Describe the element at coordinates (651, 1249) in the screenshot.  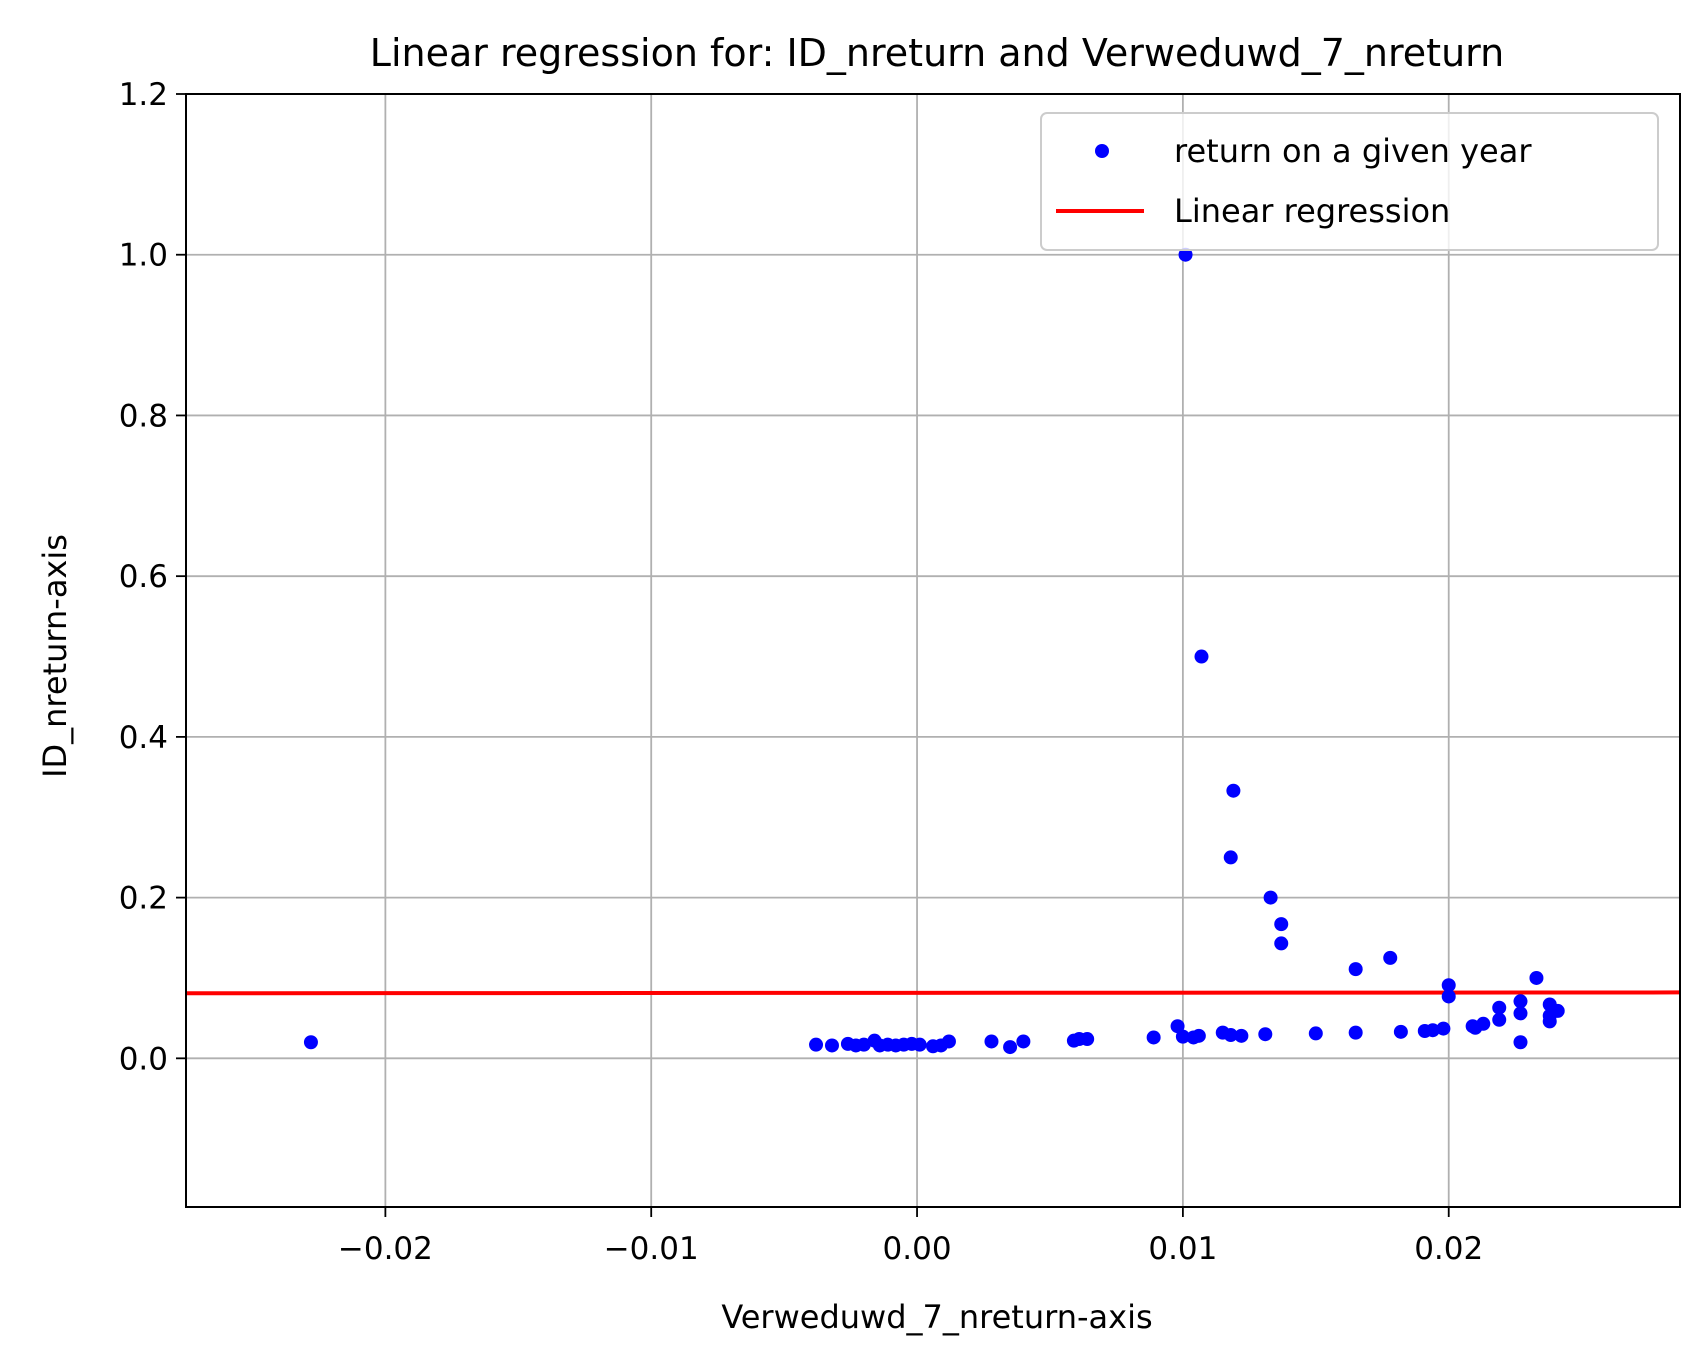
I see `x-tick-label: −0.01` at that location.